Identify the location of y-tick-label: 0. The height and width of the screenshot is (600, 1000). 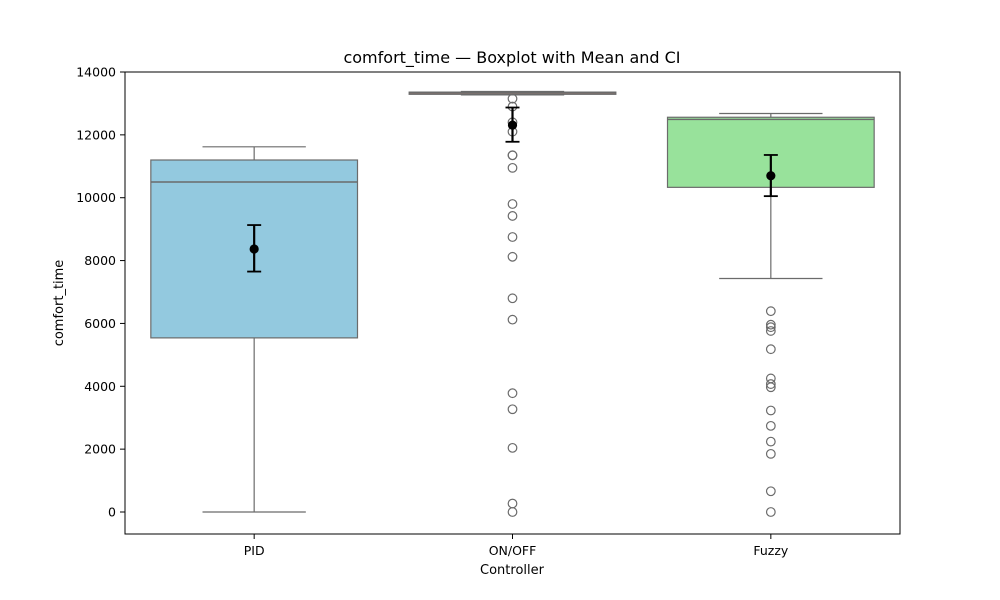
(112, 512).